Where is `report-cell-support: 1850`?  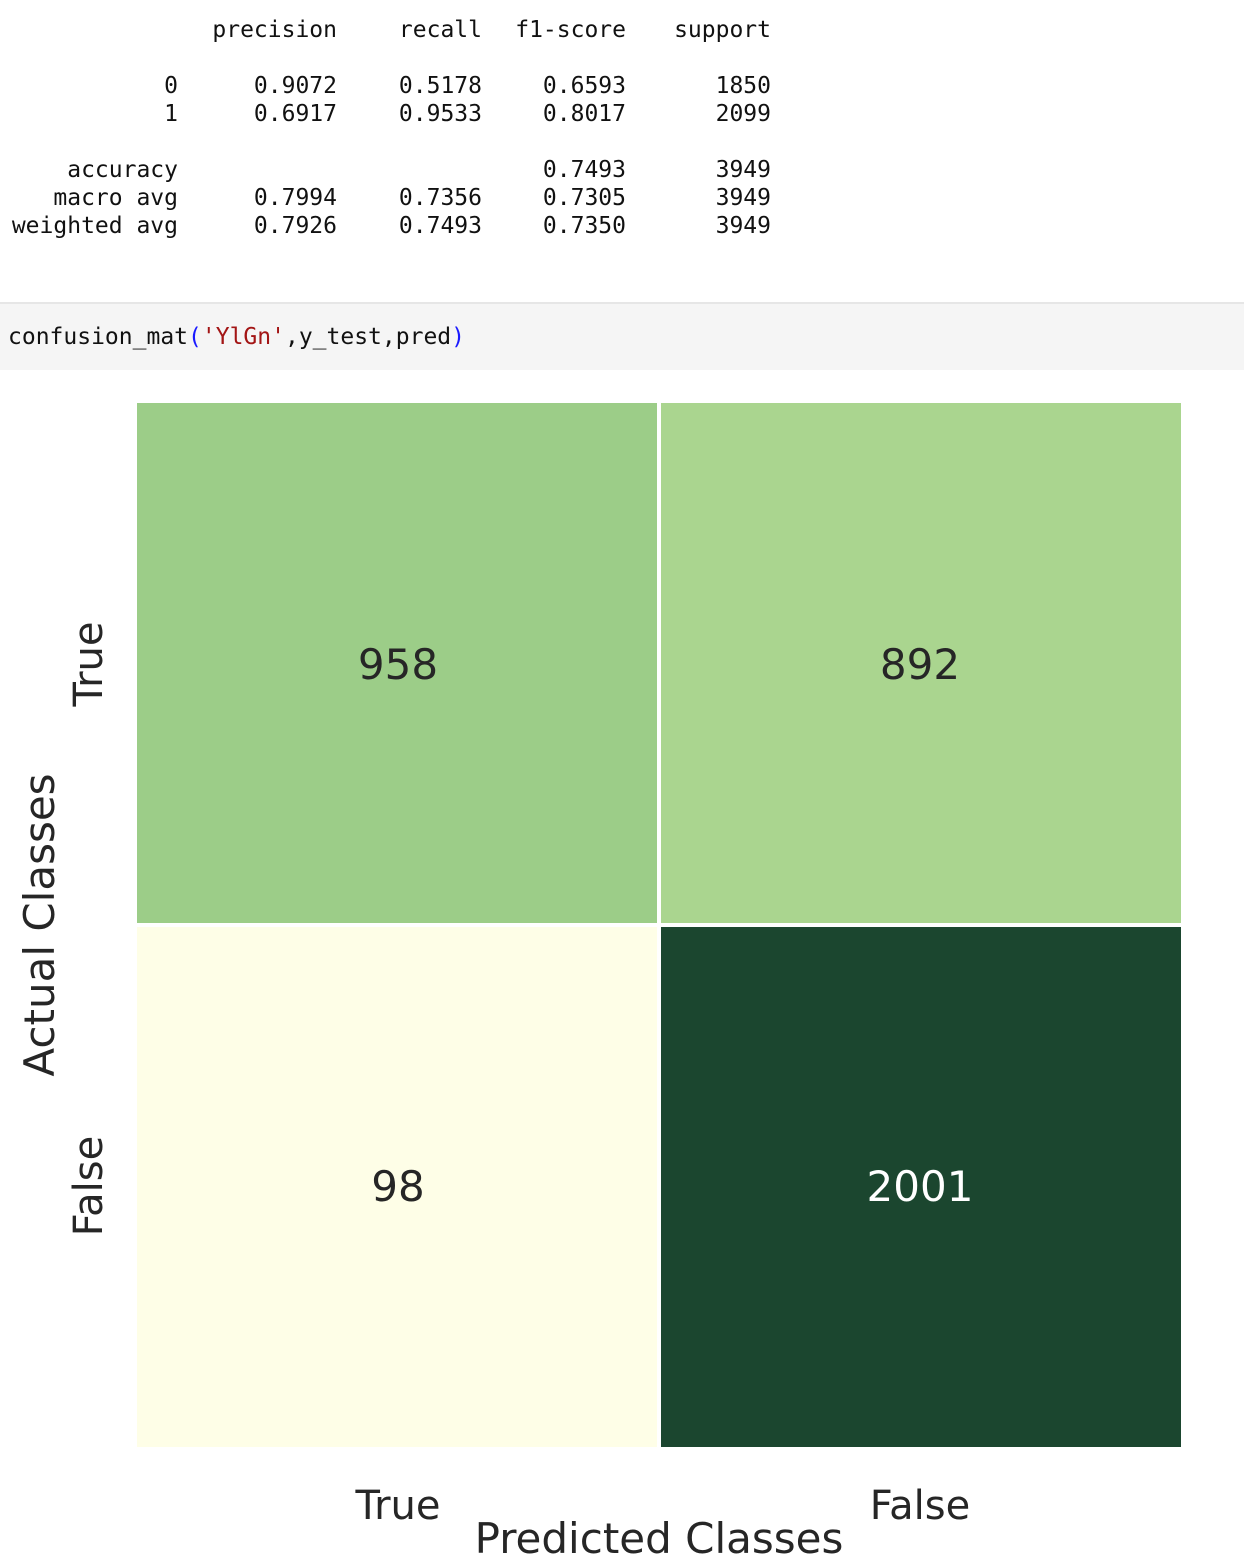
report-cell-support: 1850 is located at coordinates (743, 86).